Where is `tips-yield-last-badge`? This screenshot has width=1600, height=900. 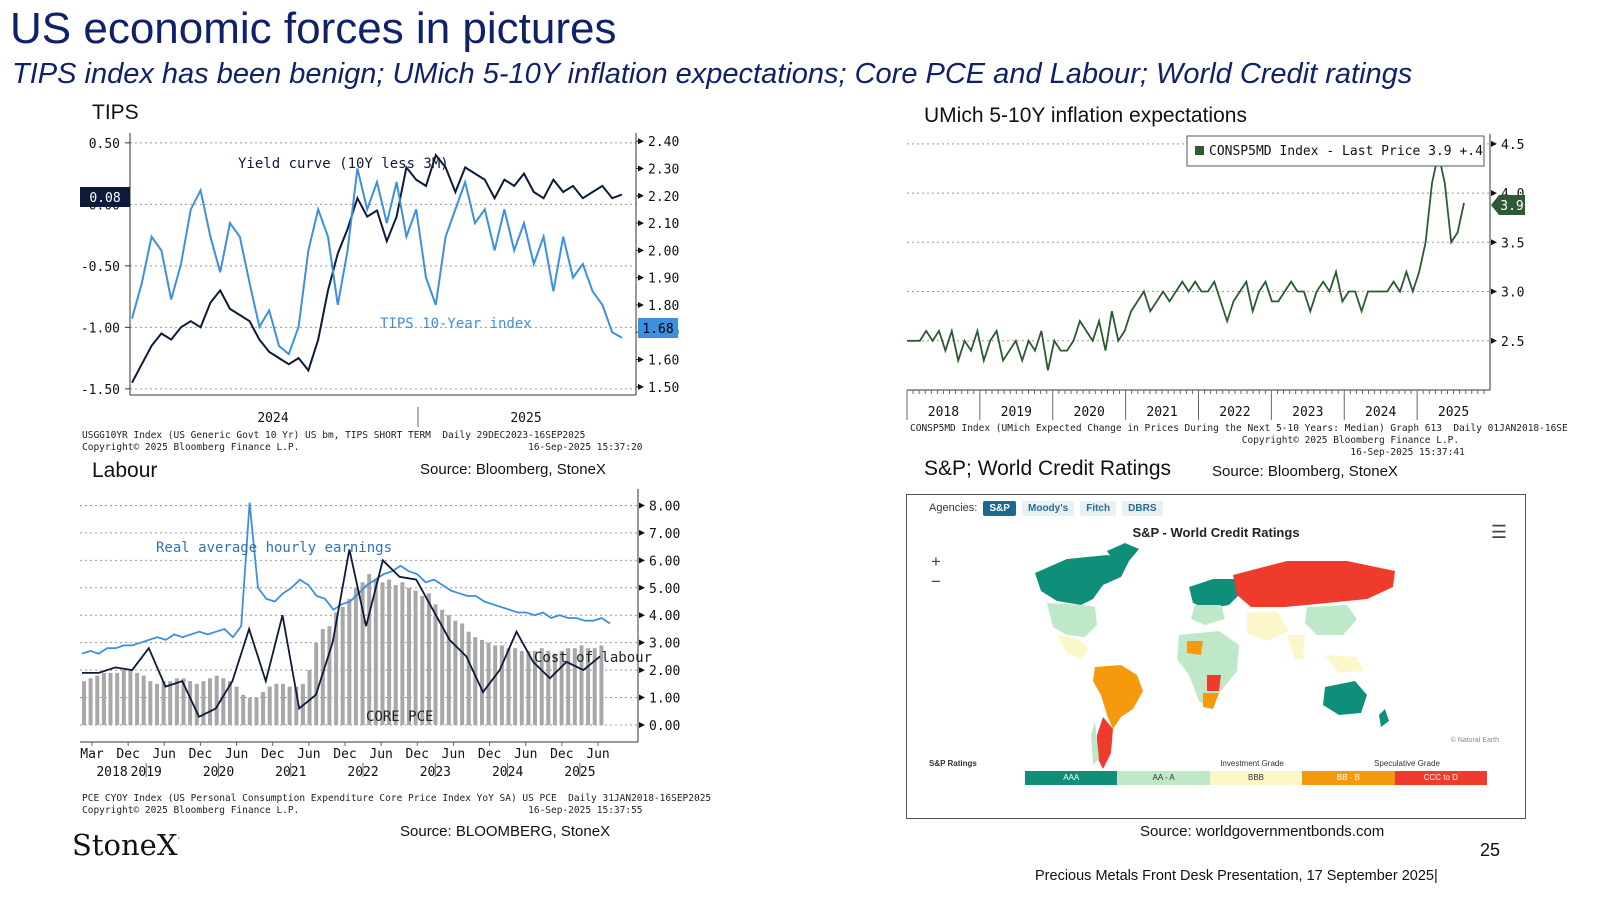
tips-yield-last-badge is located at coordinates (105, 197).